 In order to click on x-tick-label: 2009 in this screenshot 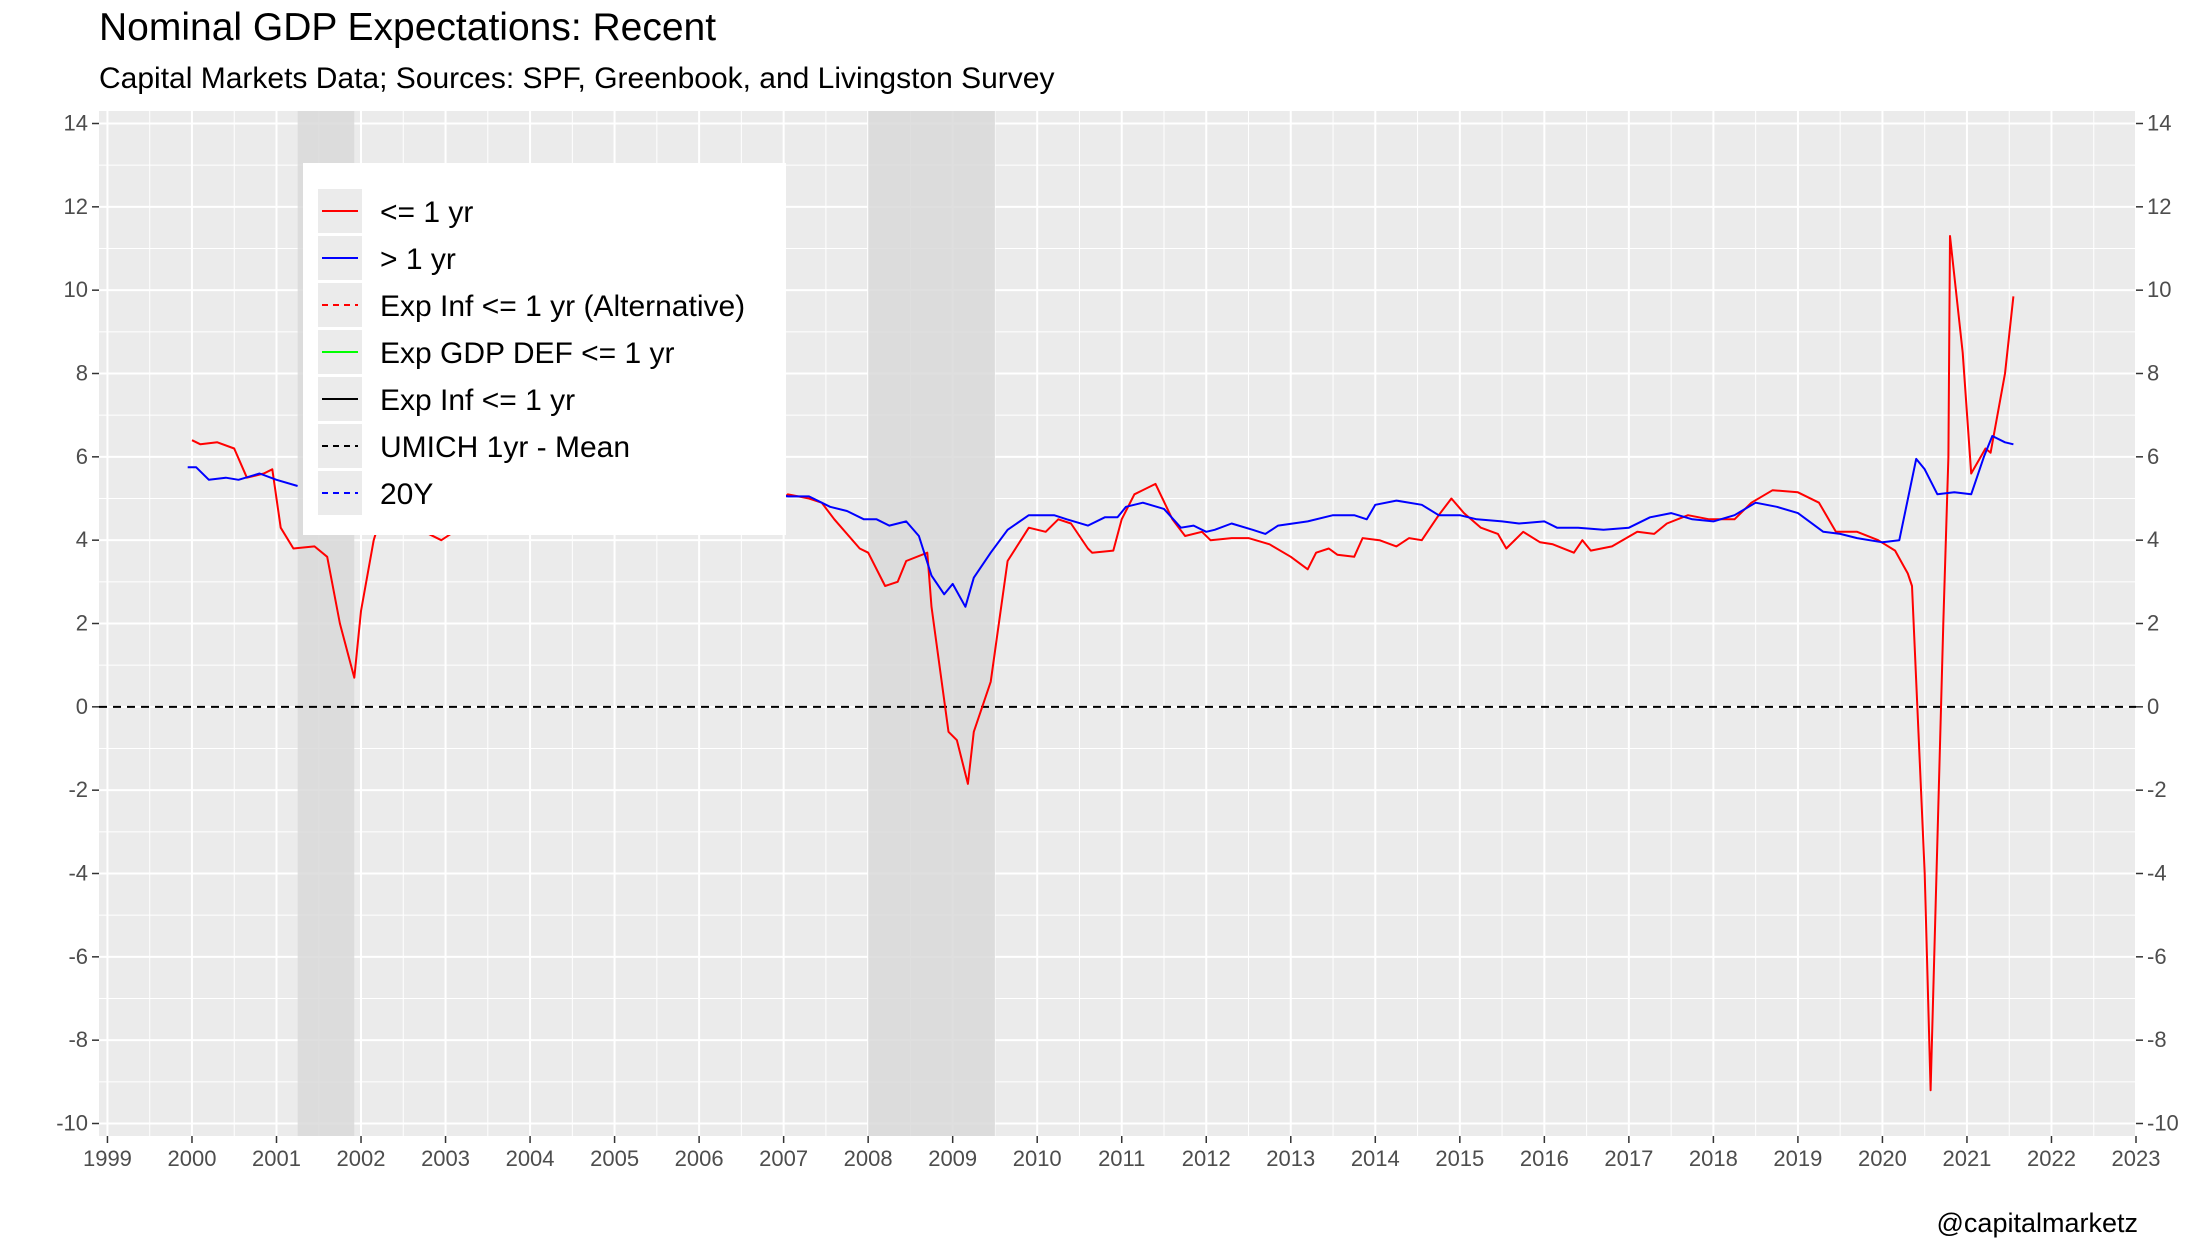, I will do `click(952, 1158)`.